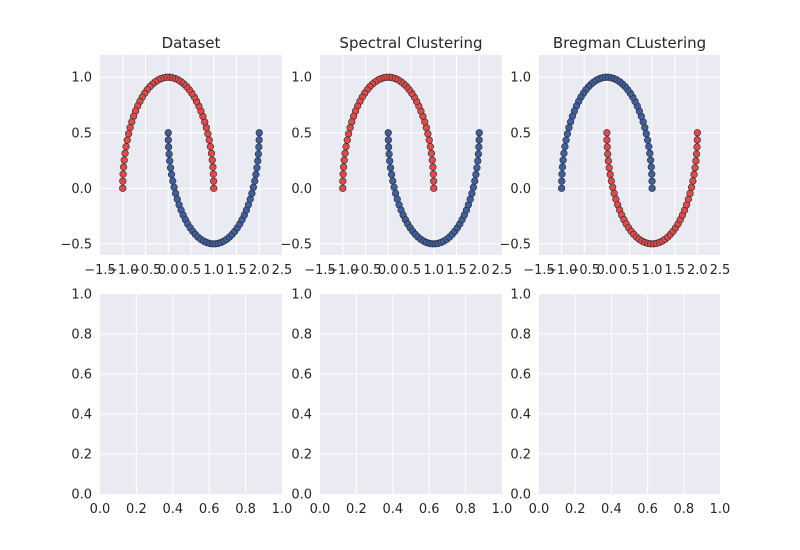 This screenshot has height=550, width=800. Describe the element at coordinates (629, 43) in the screenshot. I see `subplot-title: Bregman CLustering` at that location.